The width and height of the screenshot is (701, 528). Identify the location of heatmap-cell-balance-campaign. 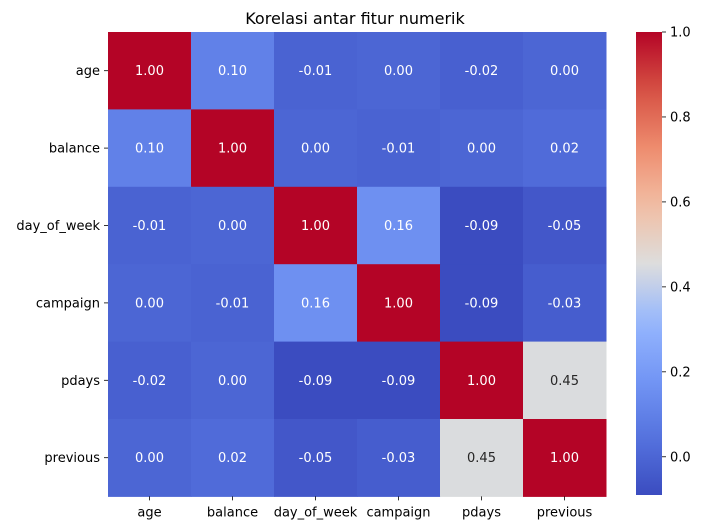
(399, 148).